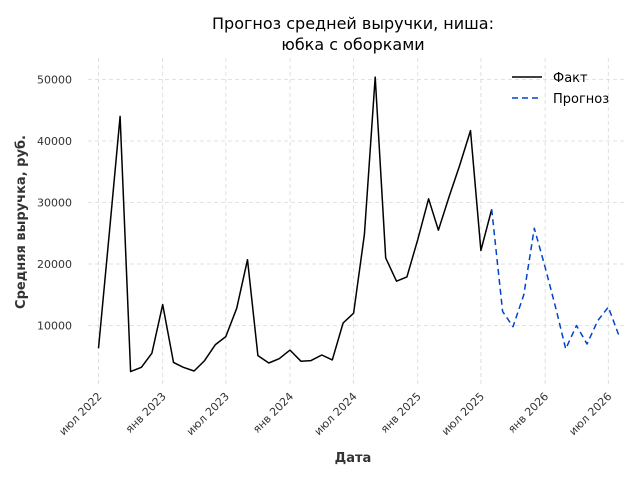 This screenshot has width=640, height=480. What do you see at coordinates (528, 413) in the screenshot?
I see `x-tick-label: янв 2026` at bounding box center [528, 413].